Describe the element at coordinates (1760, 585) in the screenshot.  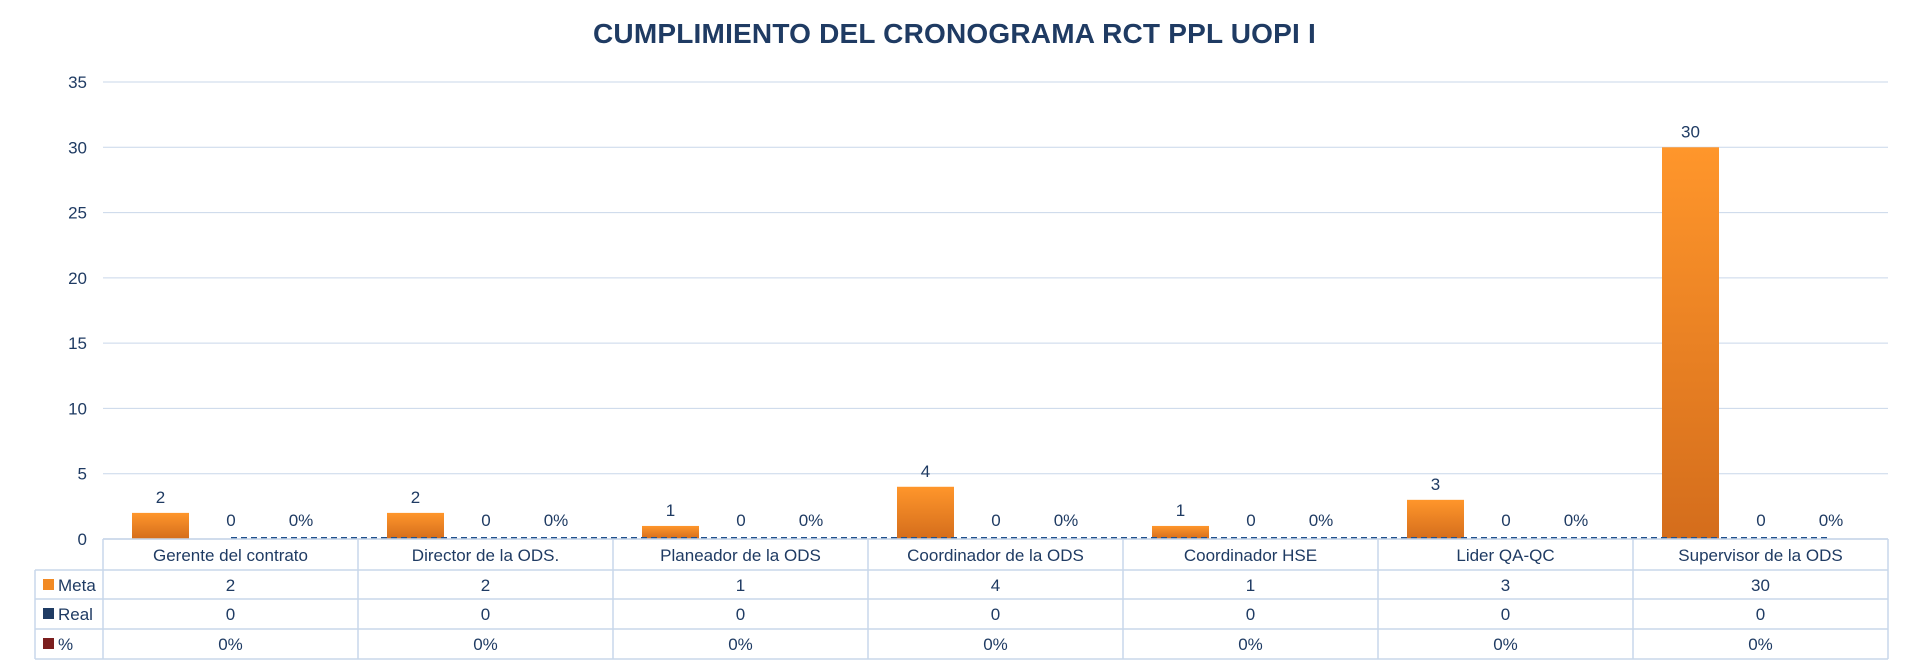
I see `table-cell: 30` at that location.